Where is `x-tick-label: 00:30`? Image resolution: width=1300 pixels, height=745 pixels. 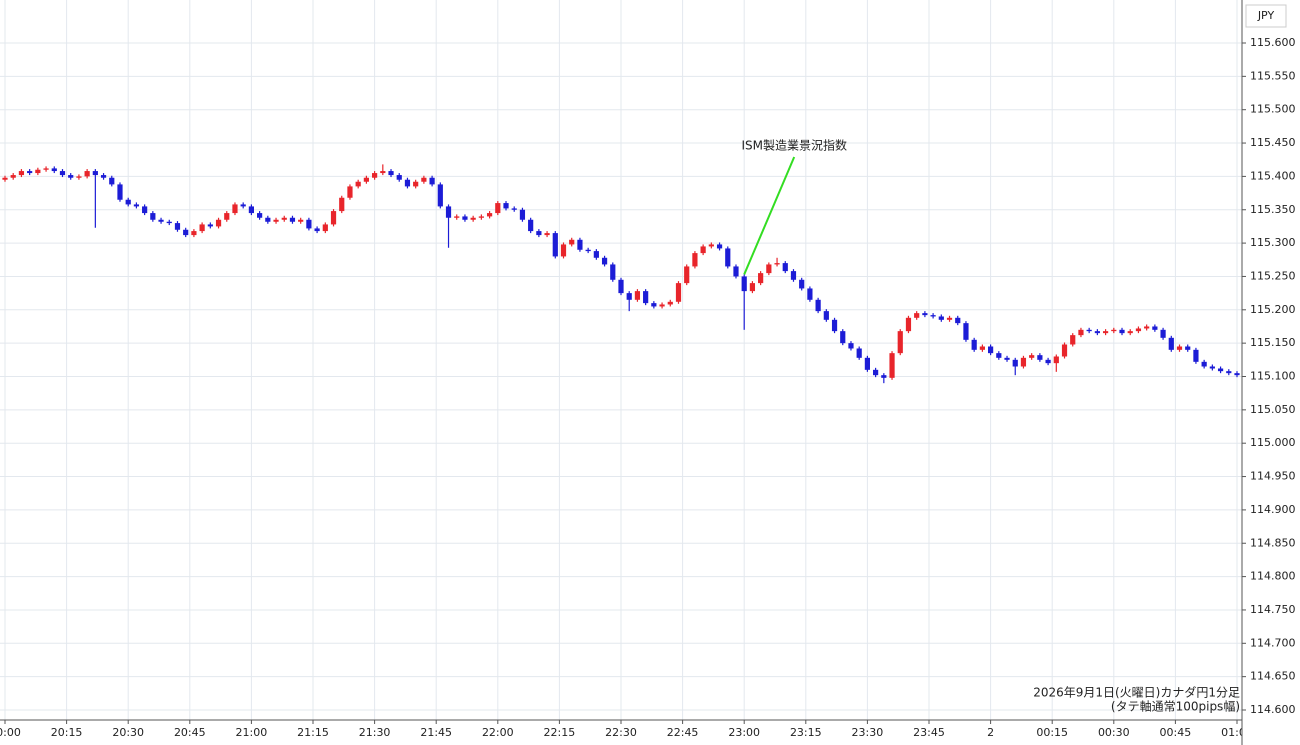
x-tick-label: 00:30 is located at coordinates (1114, 732).